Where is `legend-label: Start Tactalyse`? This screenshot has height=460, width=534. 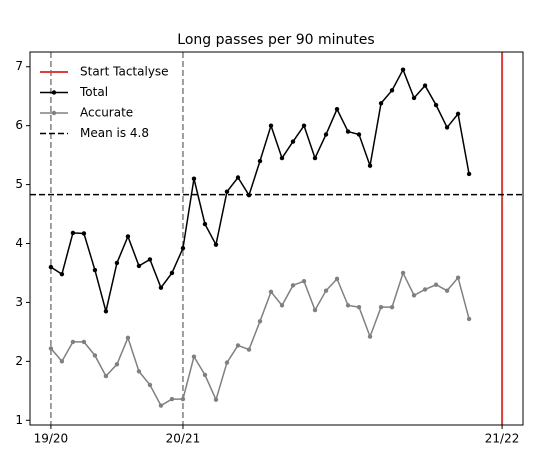 legend-label: Start Tactalyse is located at coordinates (124, 72).